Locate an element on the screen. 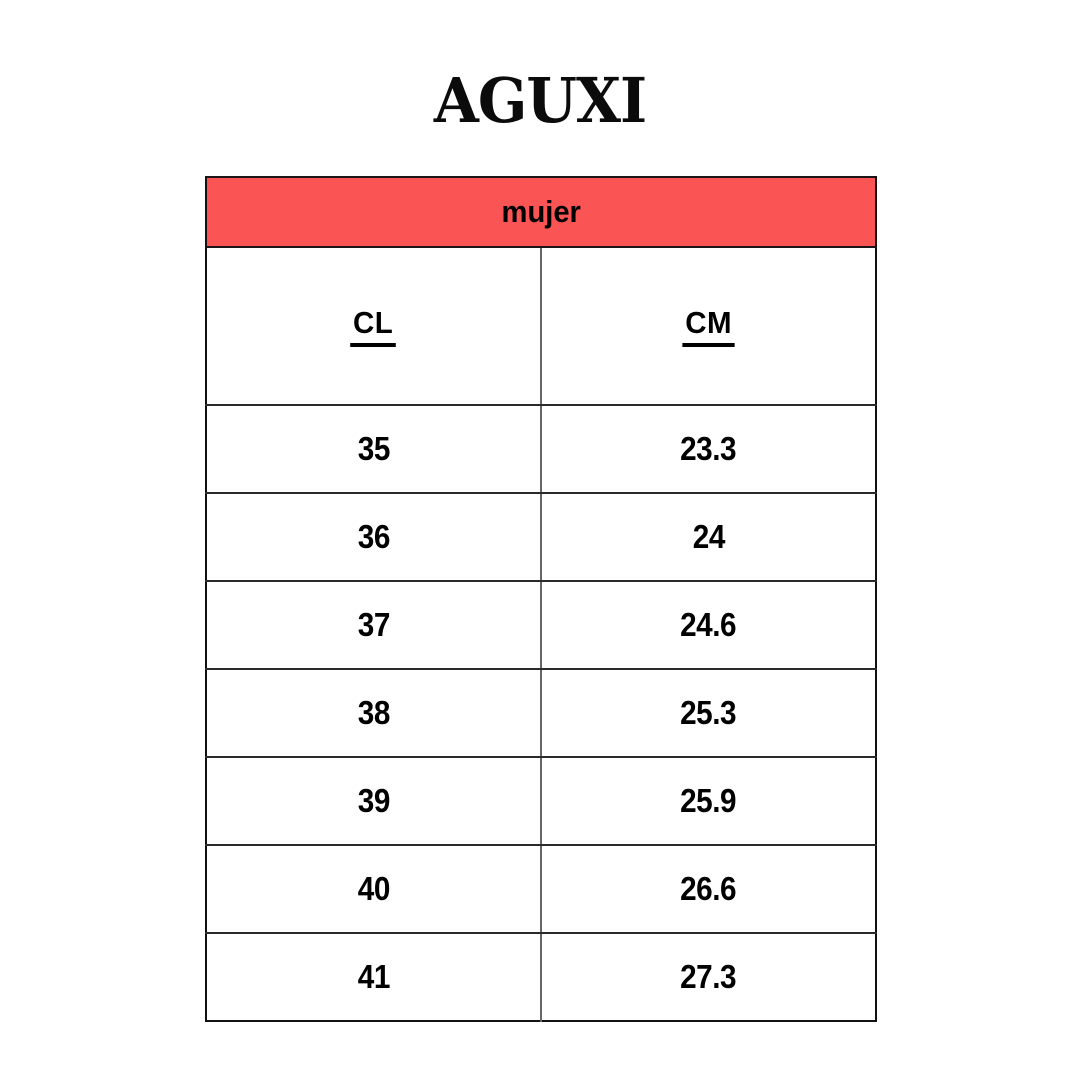 This screenshot has width=1080, height=1080. cell-value-cm: 25.9 is located at coordinates (708, 800).